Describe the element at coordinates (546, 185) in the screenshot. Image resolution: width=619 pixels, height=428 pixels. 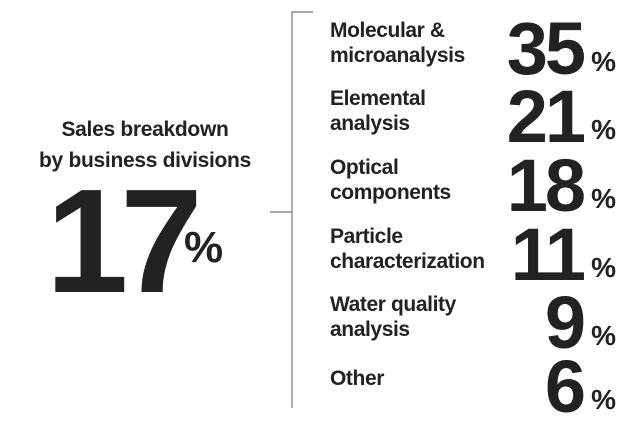
I see `division-value: 18` at that location.